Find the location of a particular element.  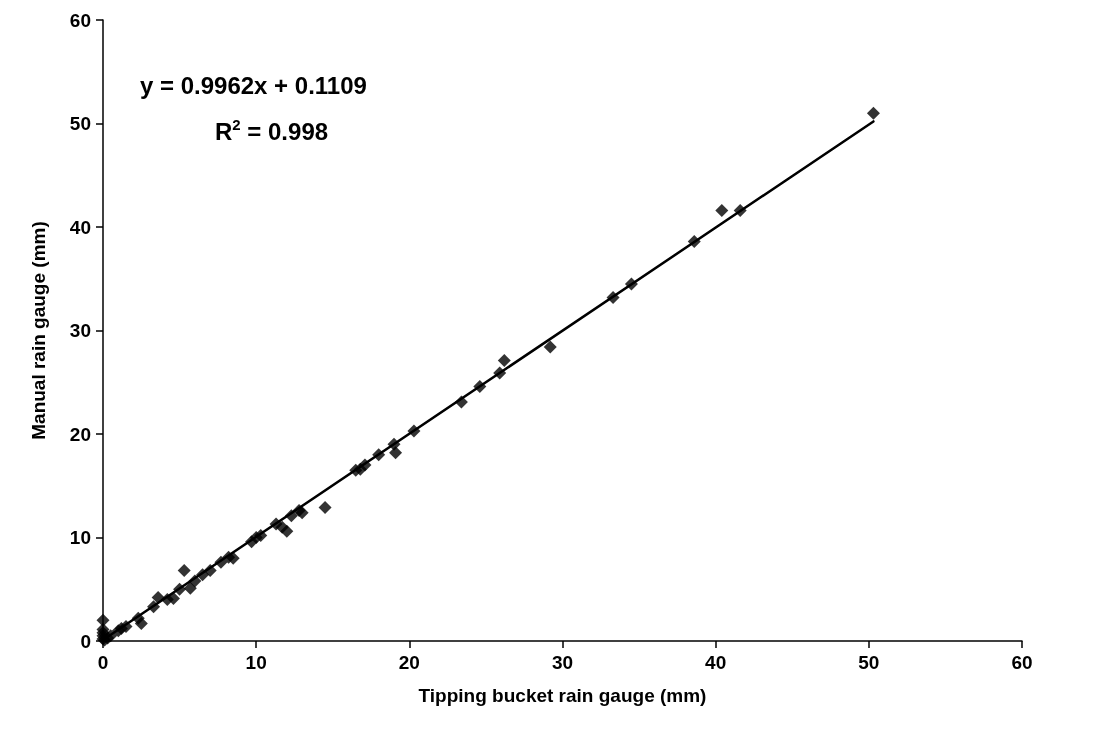

x-tick-label: 40 is located at coordinates (716, 662).